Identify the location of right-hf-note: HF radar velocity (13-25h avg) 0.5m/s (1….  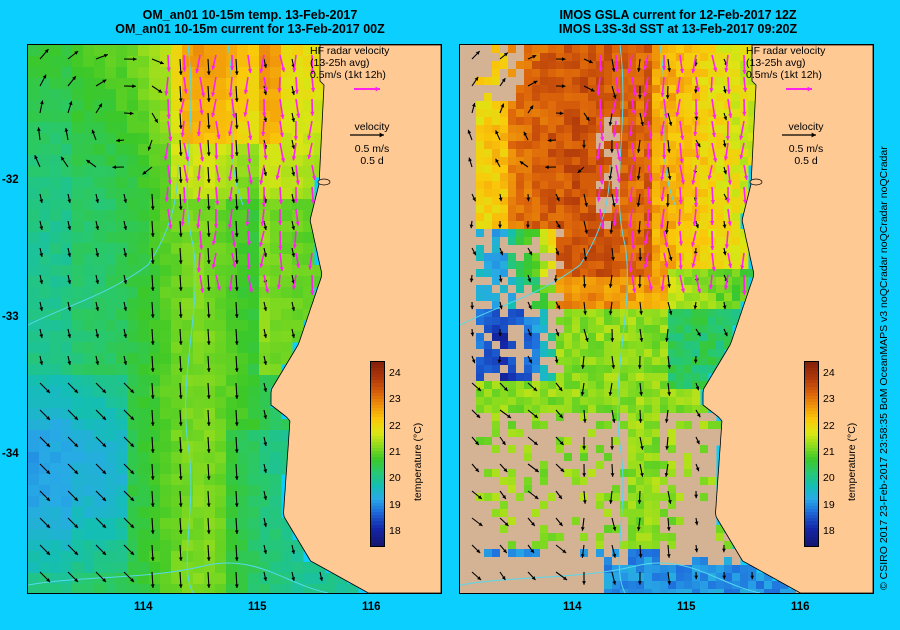
(786, 63).